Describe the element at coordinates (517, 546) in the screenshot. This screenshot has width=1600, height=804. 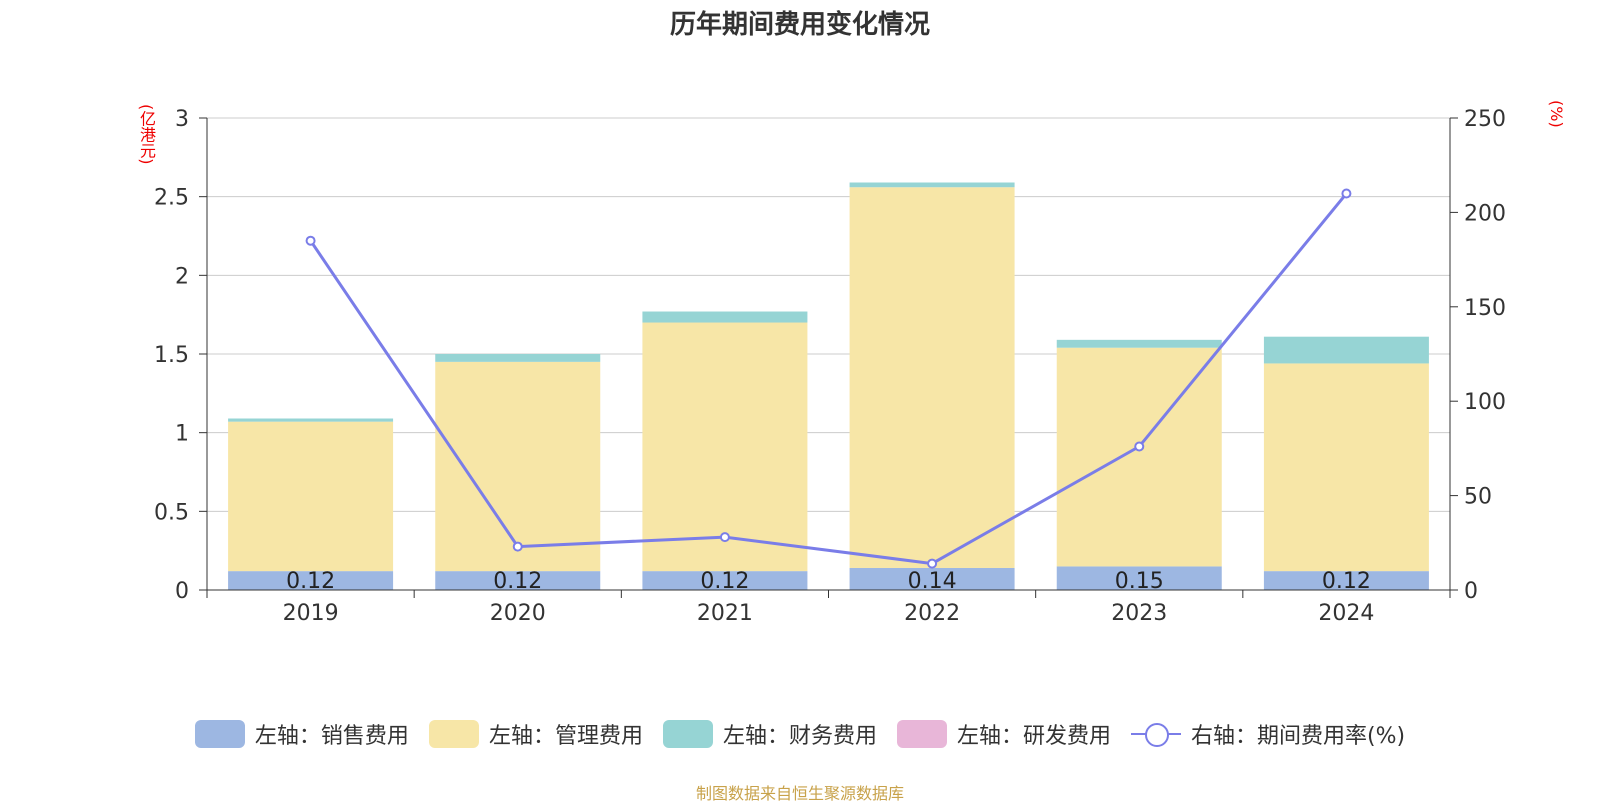
I see `rate-point-2020` at that location.